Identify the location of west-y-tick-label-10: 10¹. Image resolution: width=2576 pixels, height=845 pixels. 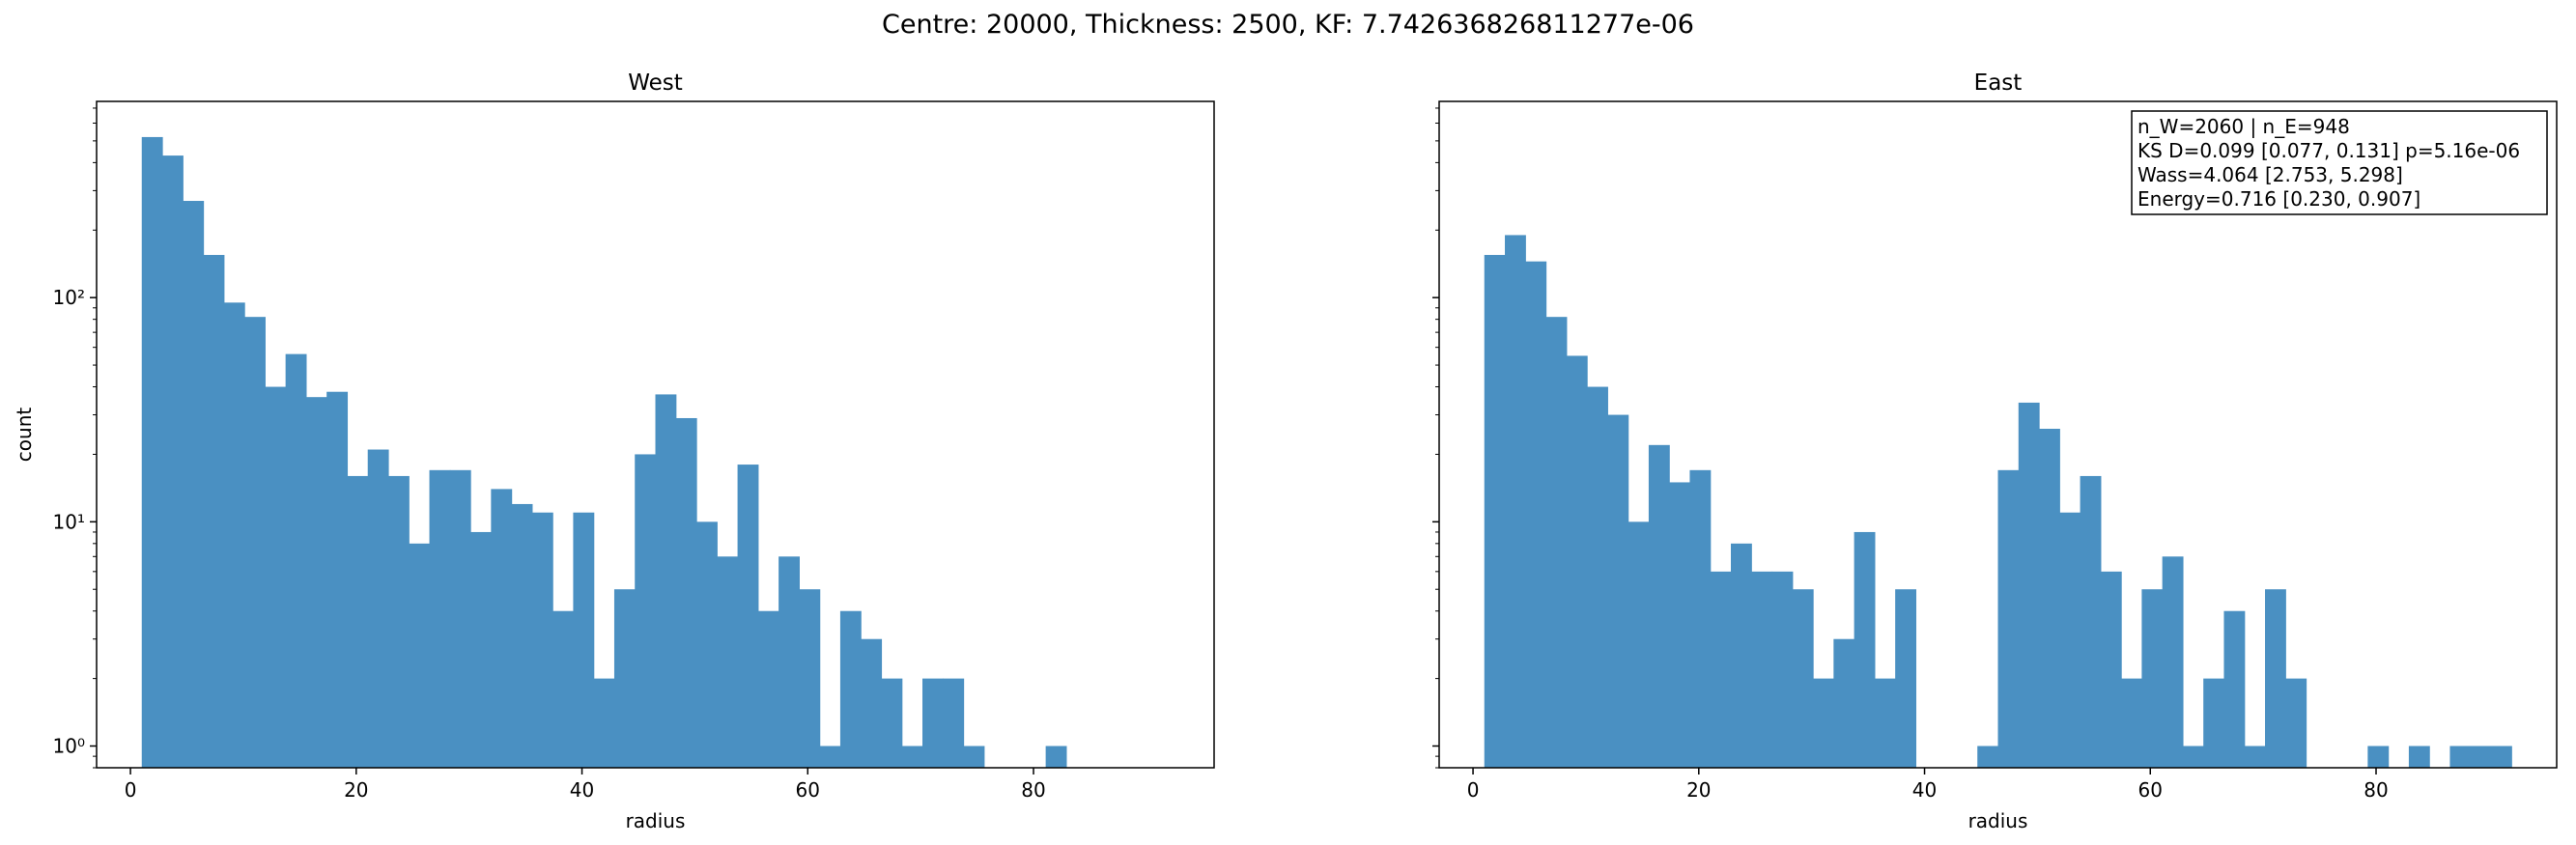
(69, 521).